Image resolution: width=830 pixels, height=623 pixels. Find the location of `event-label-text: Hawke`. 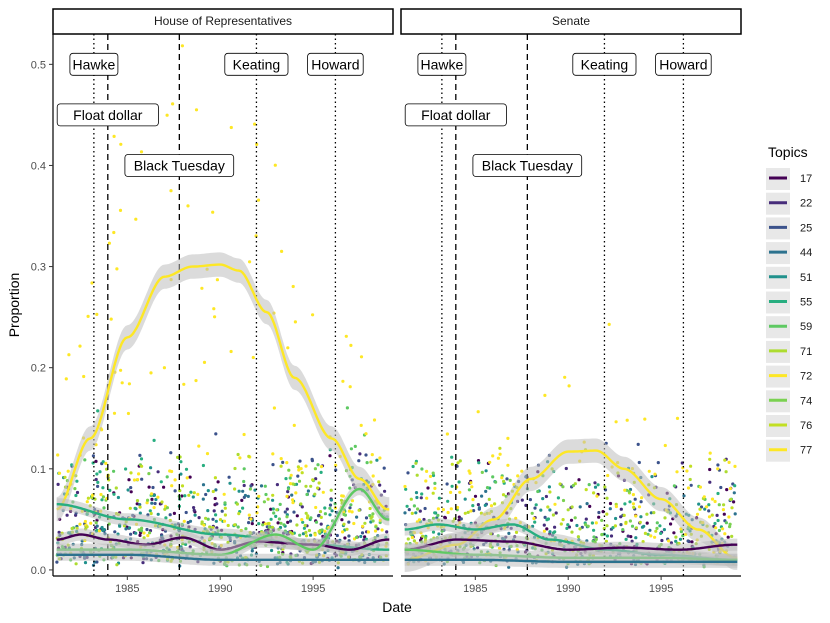

event-label-text: Hawke is located at coordinates (94, 64).